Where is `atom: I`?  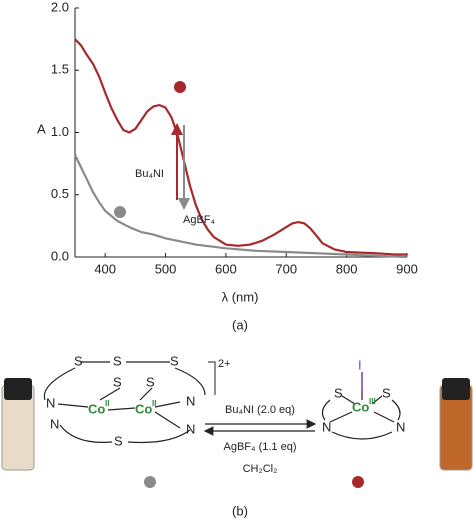
atom: I is located at coordinates (360, 364).